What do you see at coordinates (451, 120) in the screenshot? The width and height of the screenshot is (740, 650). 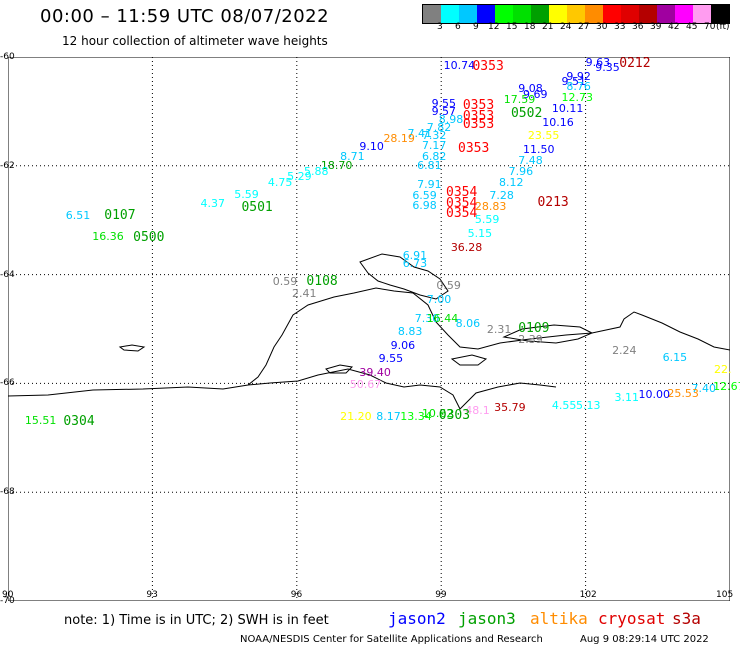 I see `swh-value-label: 8.98` at bounding box center [451, 120].